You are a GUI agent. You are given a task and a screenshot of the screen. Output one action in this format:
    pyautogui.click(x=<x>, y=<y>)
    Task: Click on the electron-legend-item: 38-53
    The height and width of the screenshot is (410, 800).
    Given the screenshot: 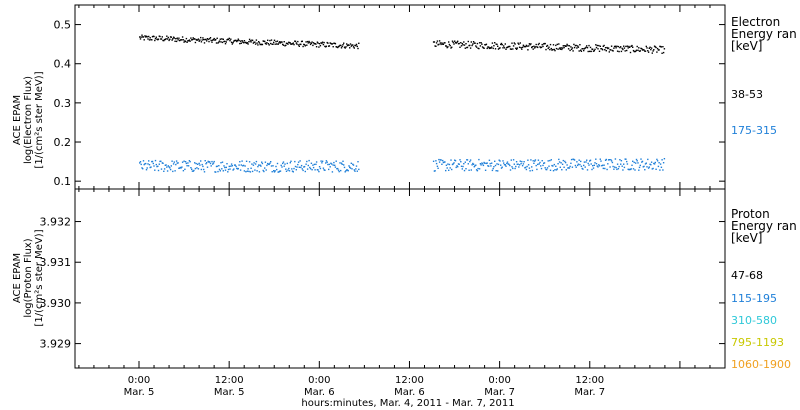 What is the action you would take?
    pyautogui.click(x=747, y=94)
    